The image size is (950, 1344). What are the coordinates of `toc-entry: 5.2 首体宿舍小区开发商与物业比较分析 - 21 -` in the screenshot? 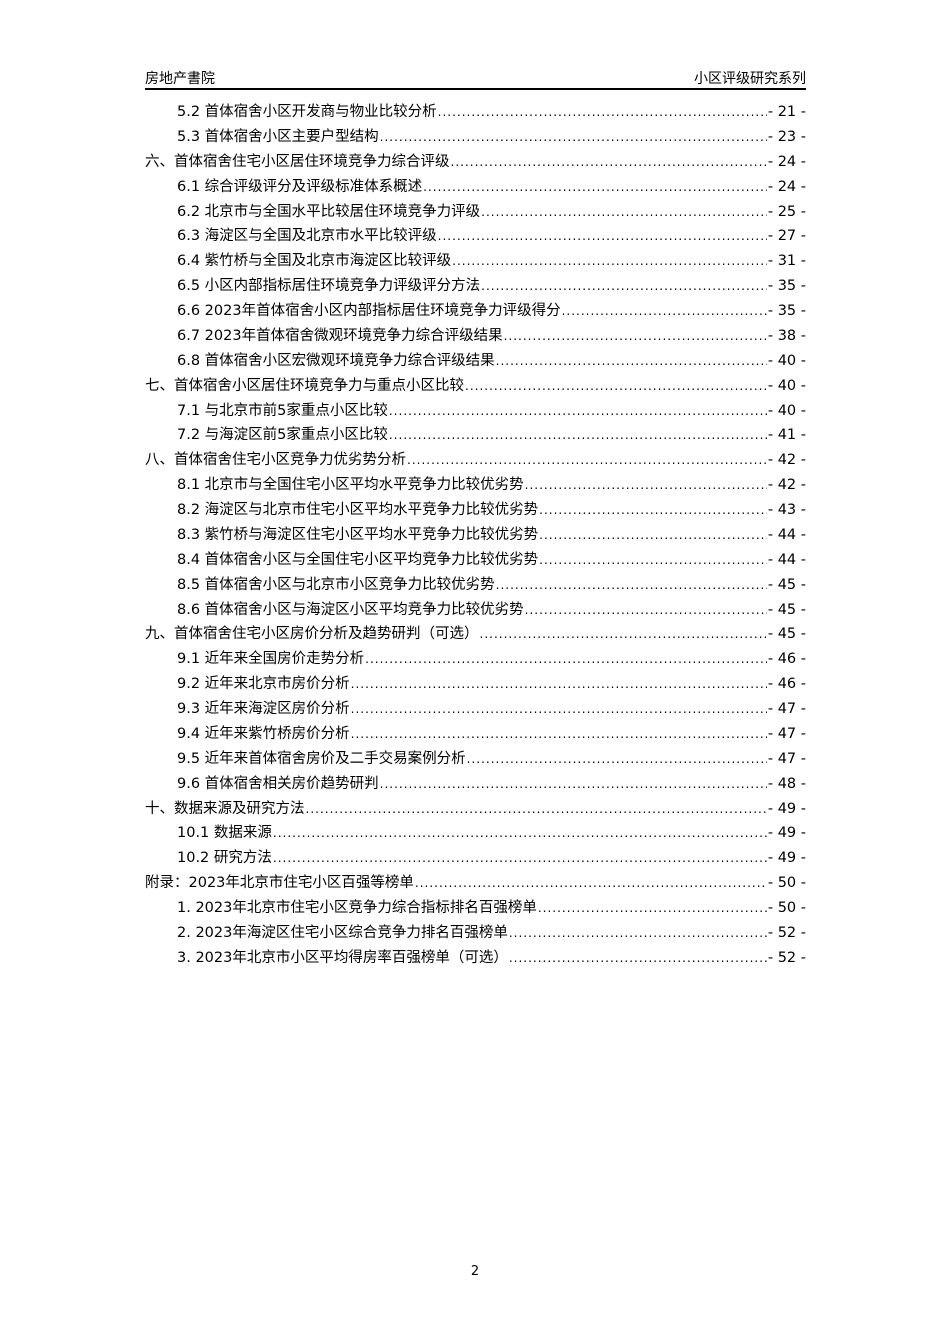 It's located at (475, 112).